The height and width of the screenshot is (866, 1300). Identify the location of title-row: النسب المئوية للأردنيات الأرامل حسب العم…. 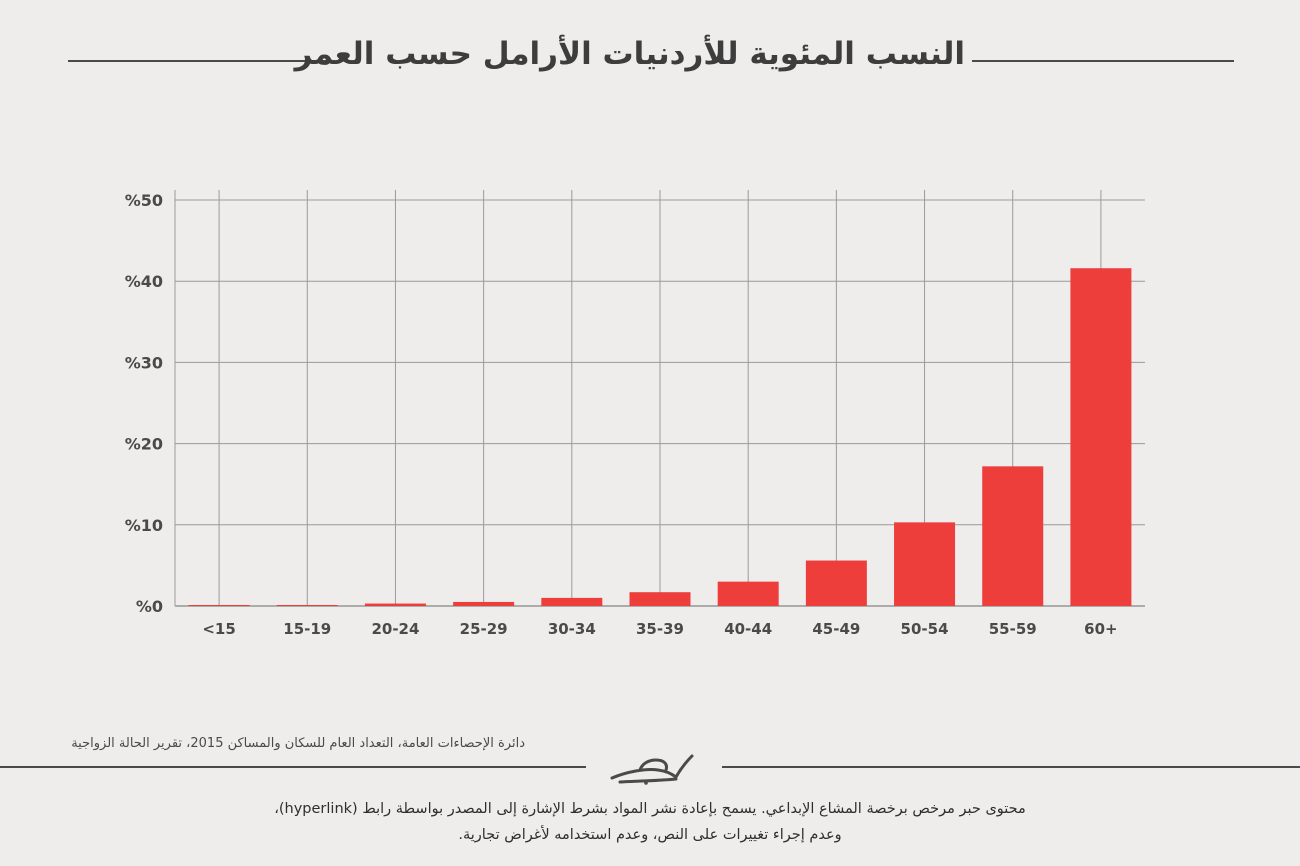
(650, 55).